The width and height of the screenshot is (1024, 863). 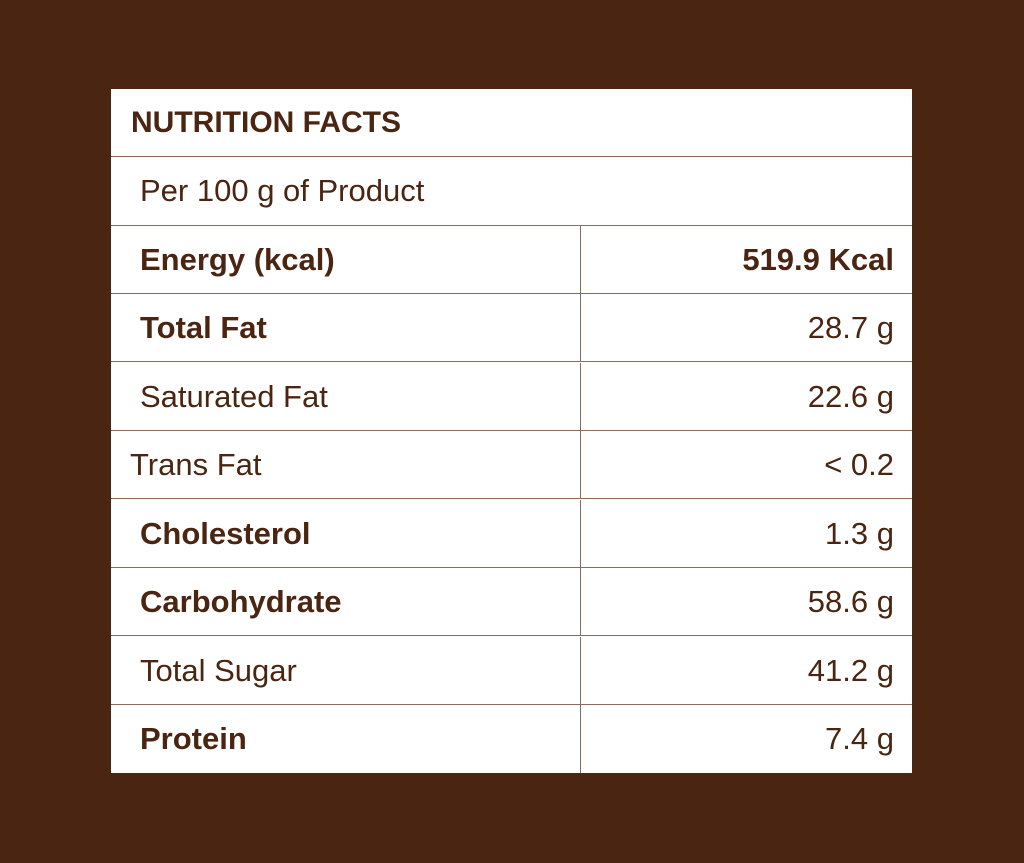 What do you see at coordinates (193, 738) in the screenshot?
I see `nutrient-label: Protein` at bounding box center [193, 738].